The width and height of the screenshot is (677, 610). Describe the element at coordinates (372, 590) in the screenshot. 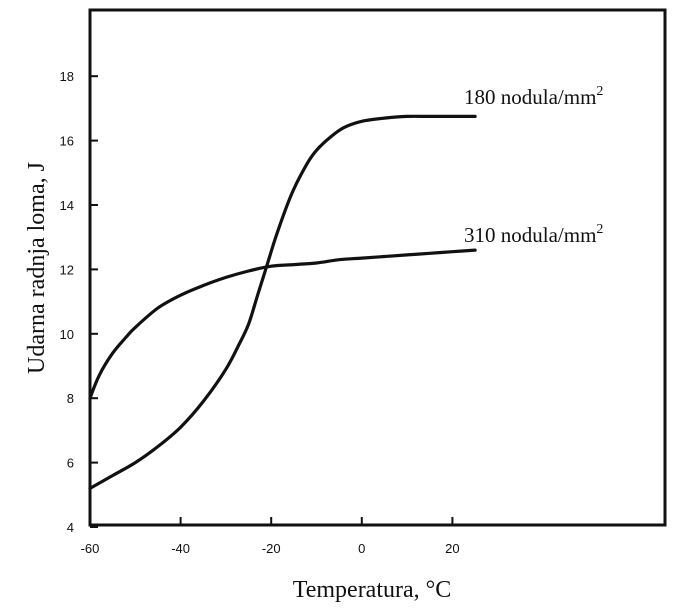

I see `x-axis-title: Temperatura, °C` at that location.